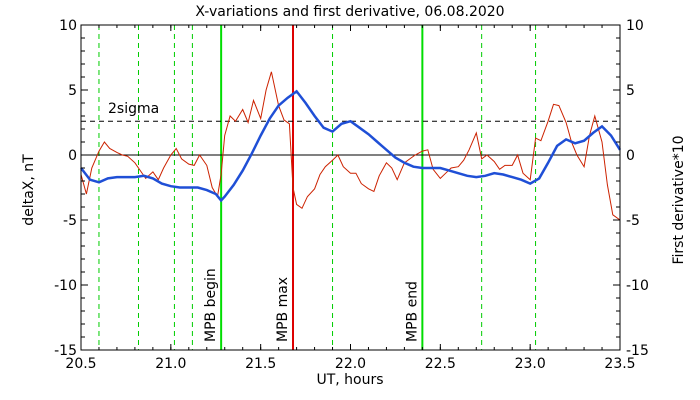 The width and height of the screenshot is (700, 400). I want to click on y-tick-label-right-6: 10, so click(635, 26).